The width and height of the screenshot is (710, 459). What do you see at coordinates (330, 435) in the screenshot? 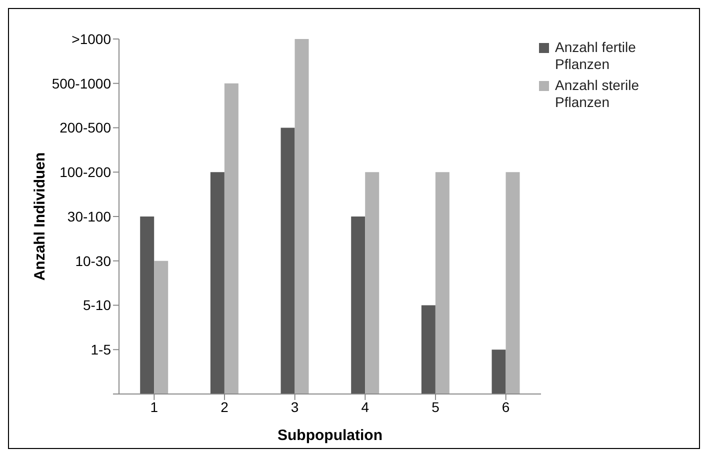
I see `x-axis-title: Subpopulation` at bounding box center [330, 435].